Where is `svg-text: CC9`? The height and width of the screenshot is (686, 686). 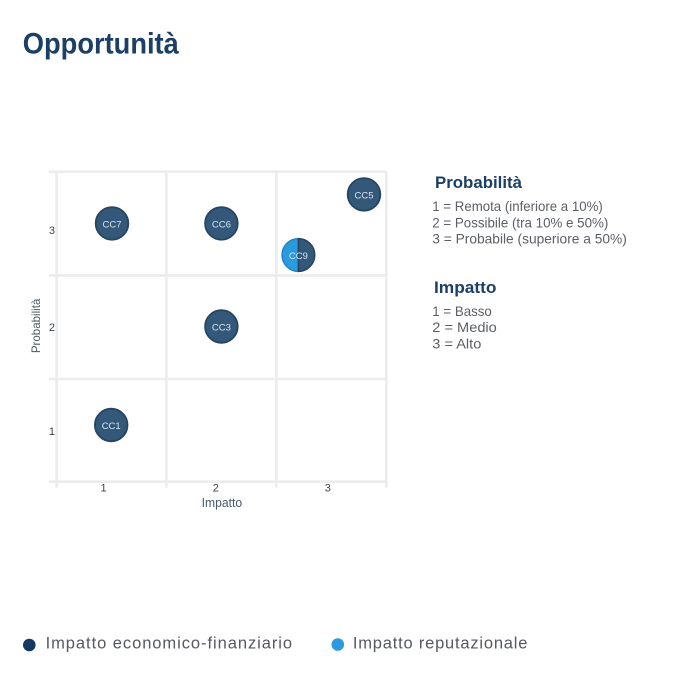
svg-text: CC9 is located at coordinates (298, 256).